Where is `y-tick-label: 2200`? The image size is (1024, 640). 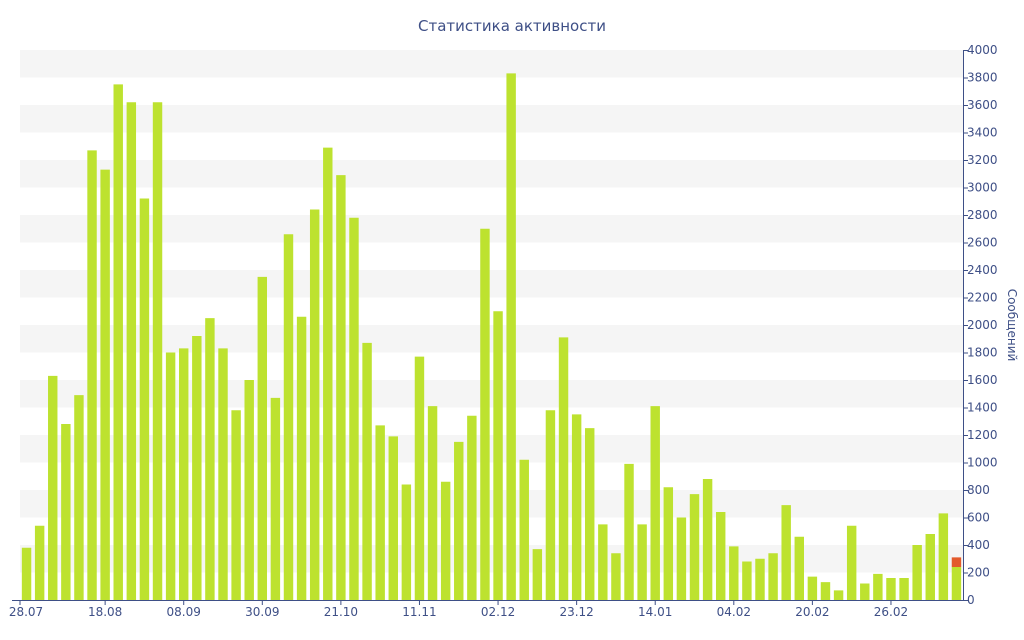
y-tick-label: 2200 is located at coordinates (982, 298).